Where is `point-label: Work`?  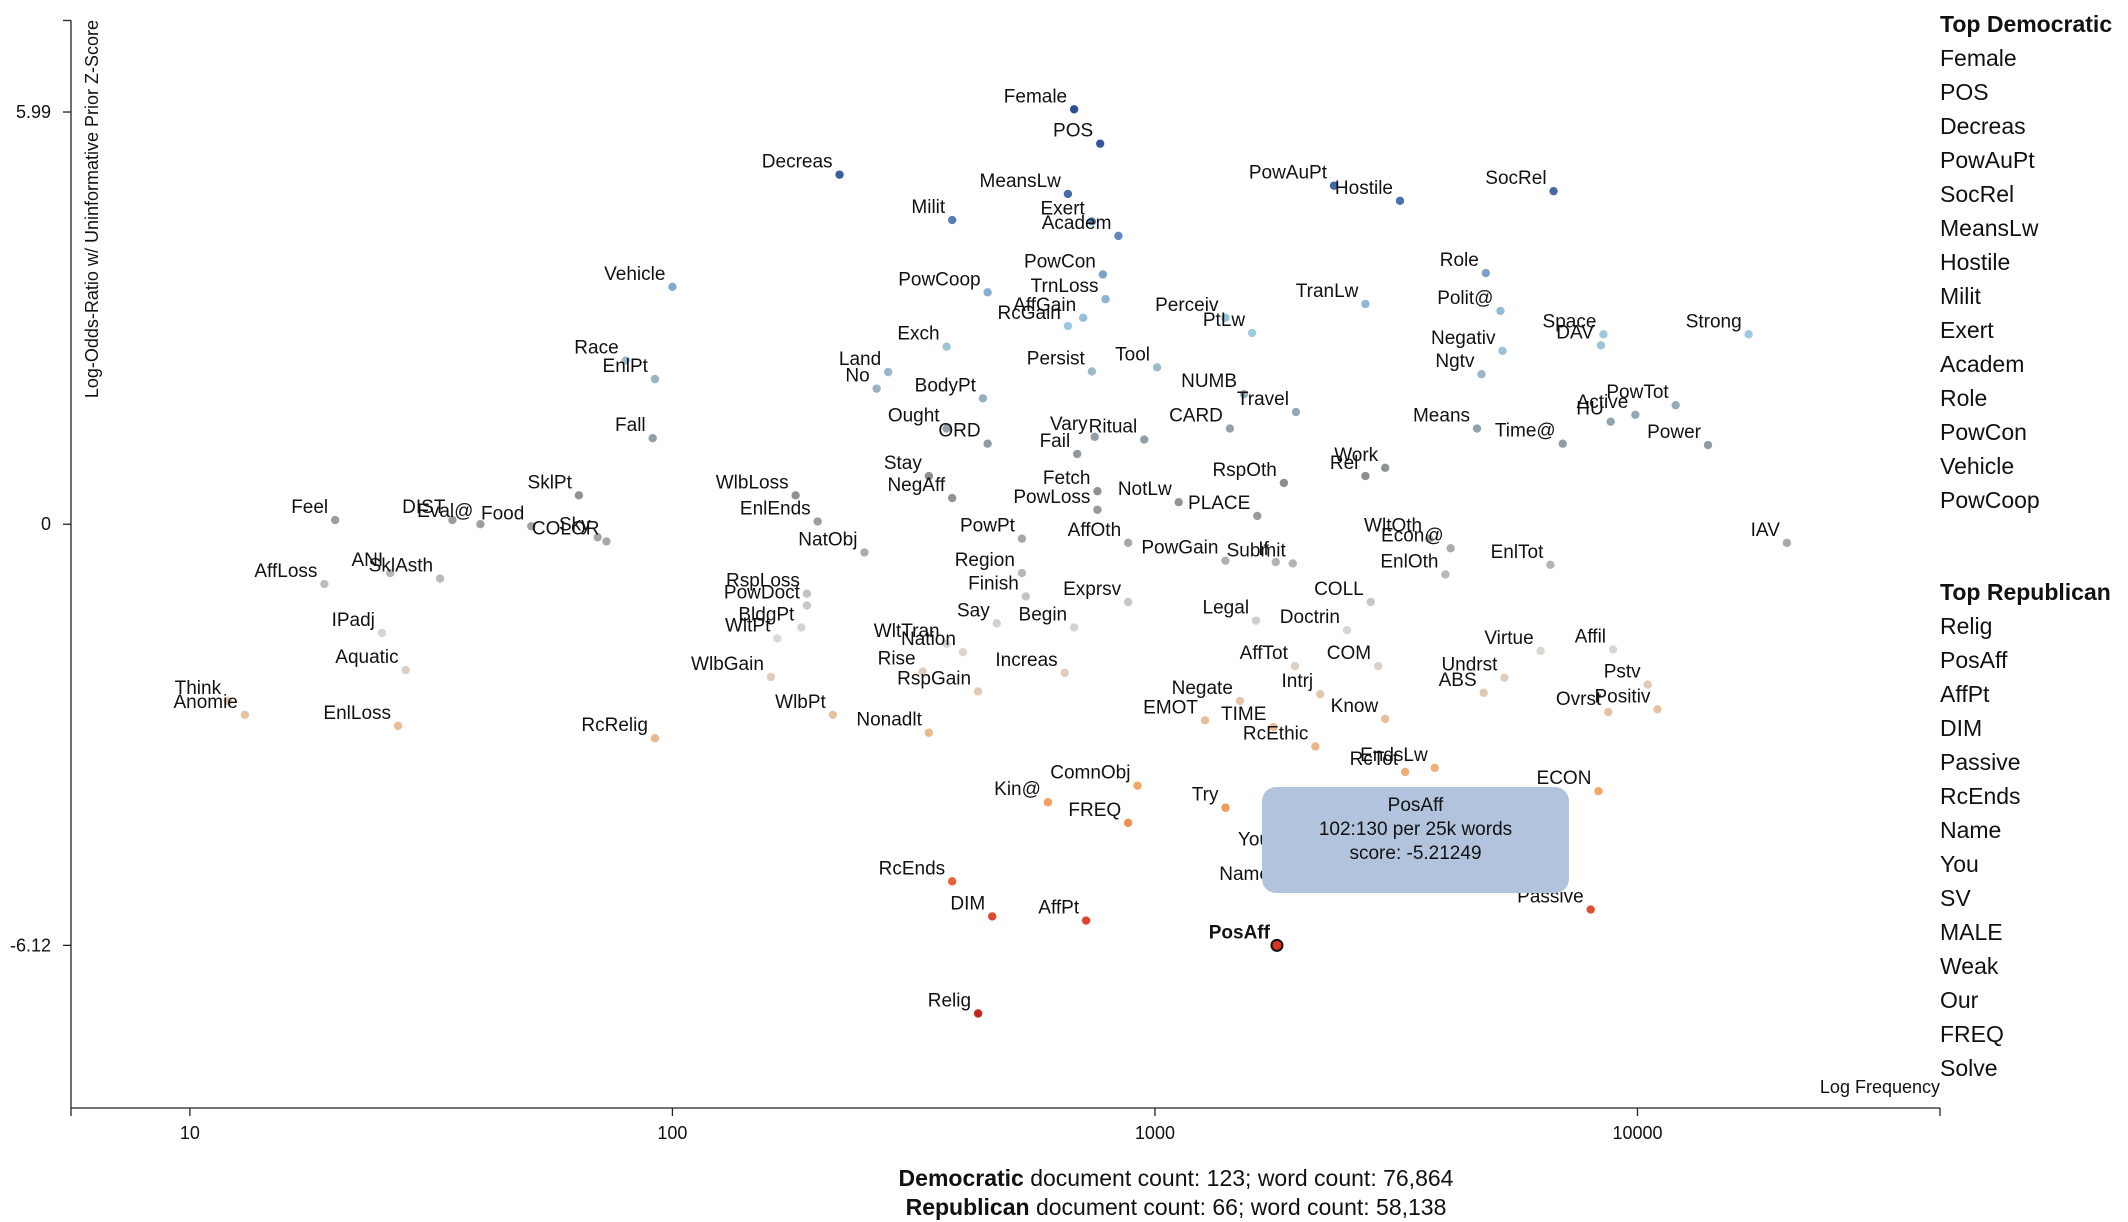 point-label: Work is located at coordinates (1356, 455).